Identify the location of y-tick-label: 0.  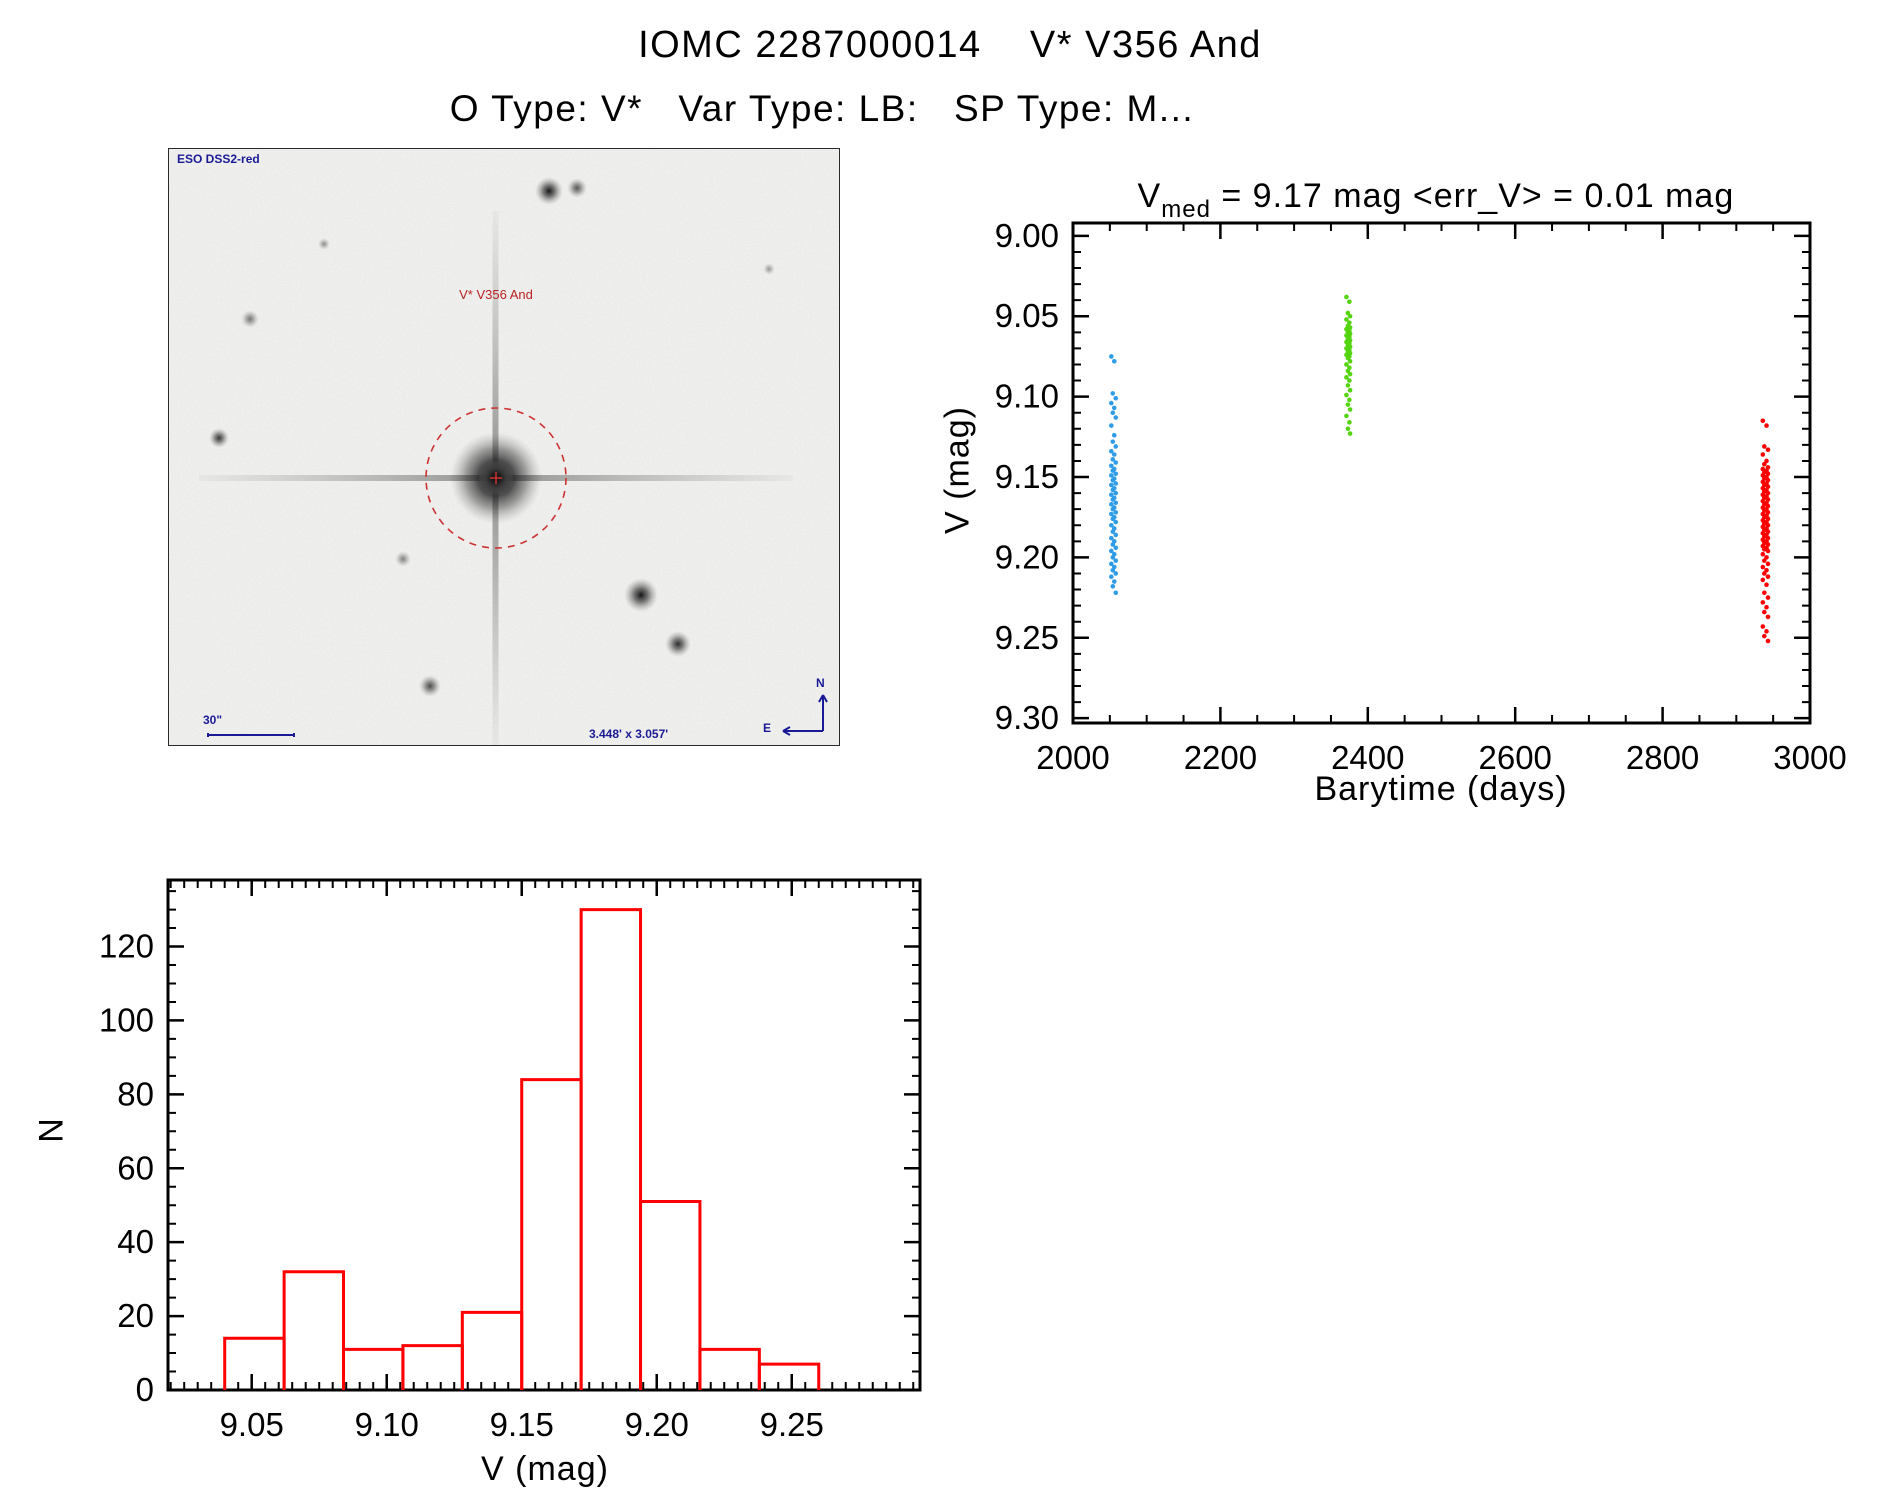
(145, 1389).